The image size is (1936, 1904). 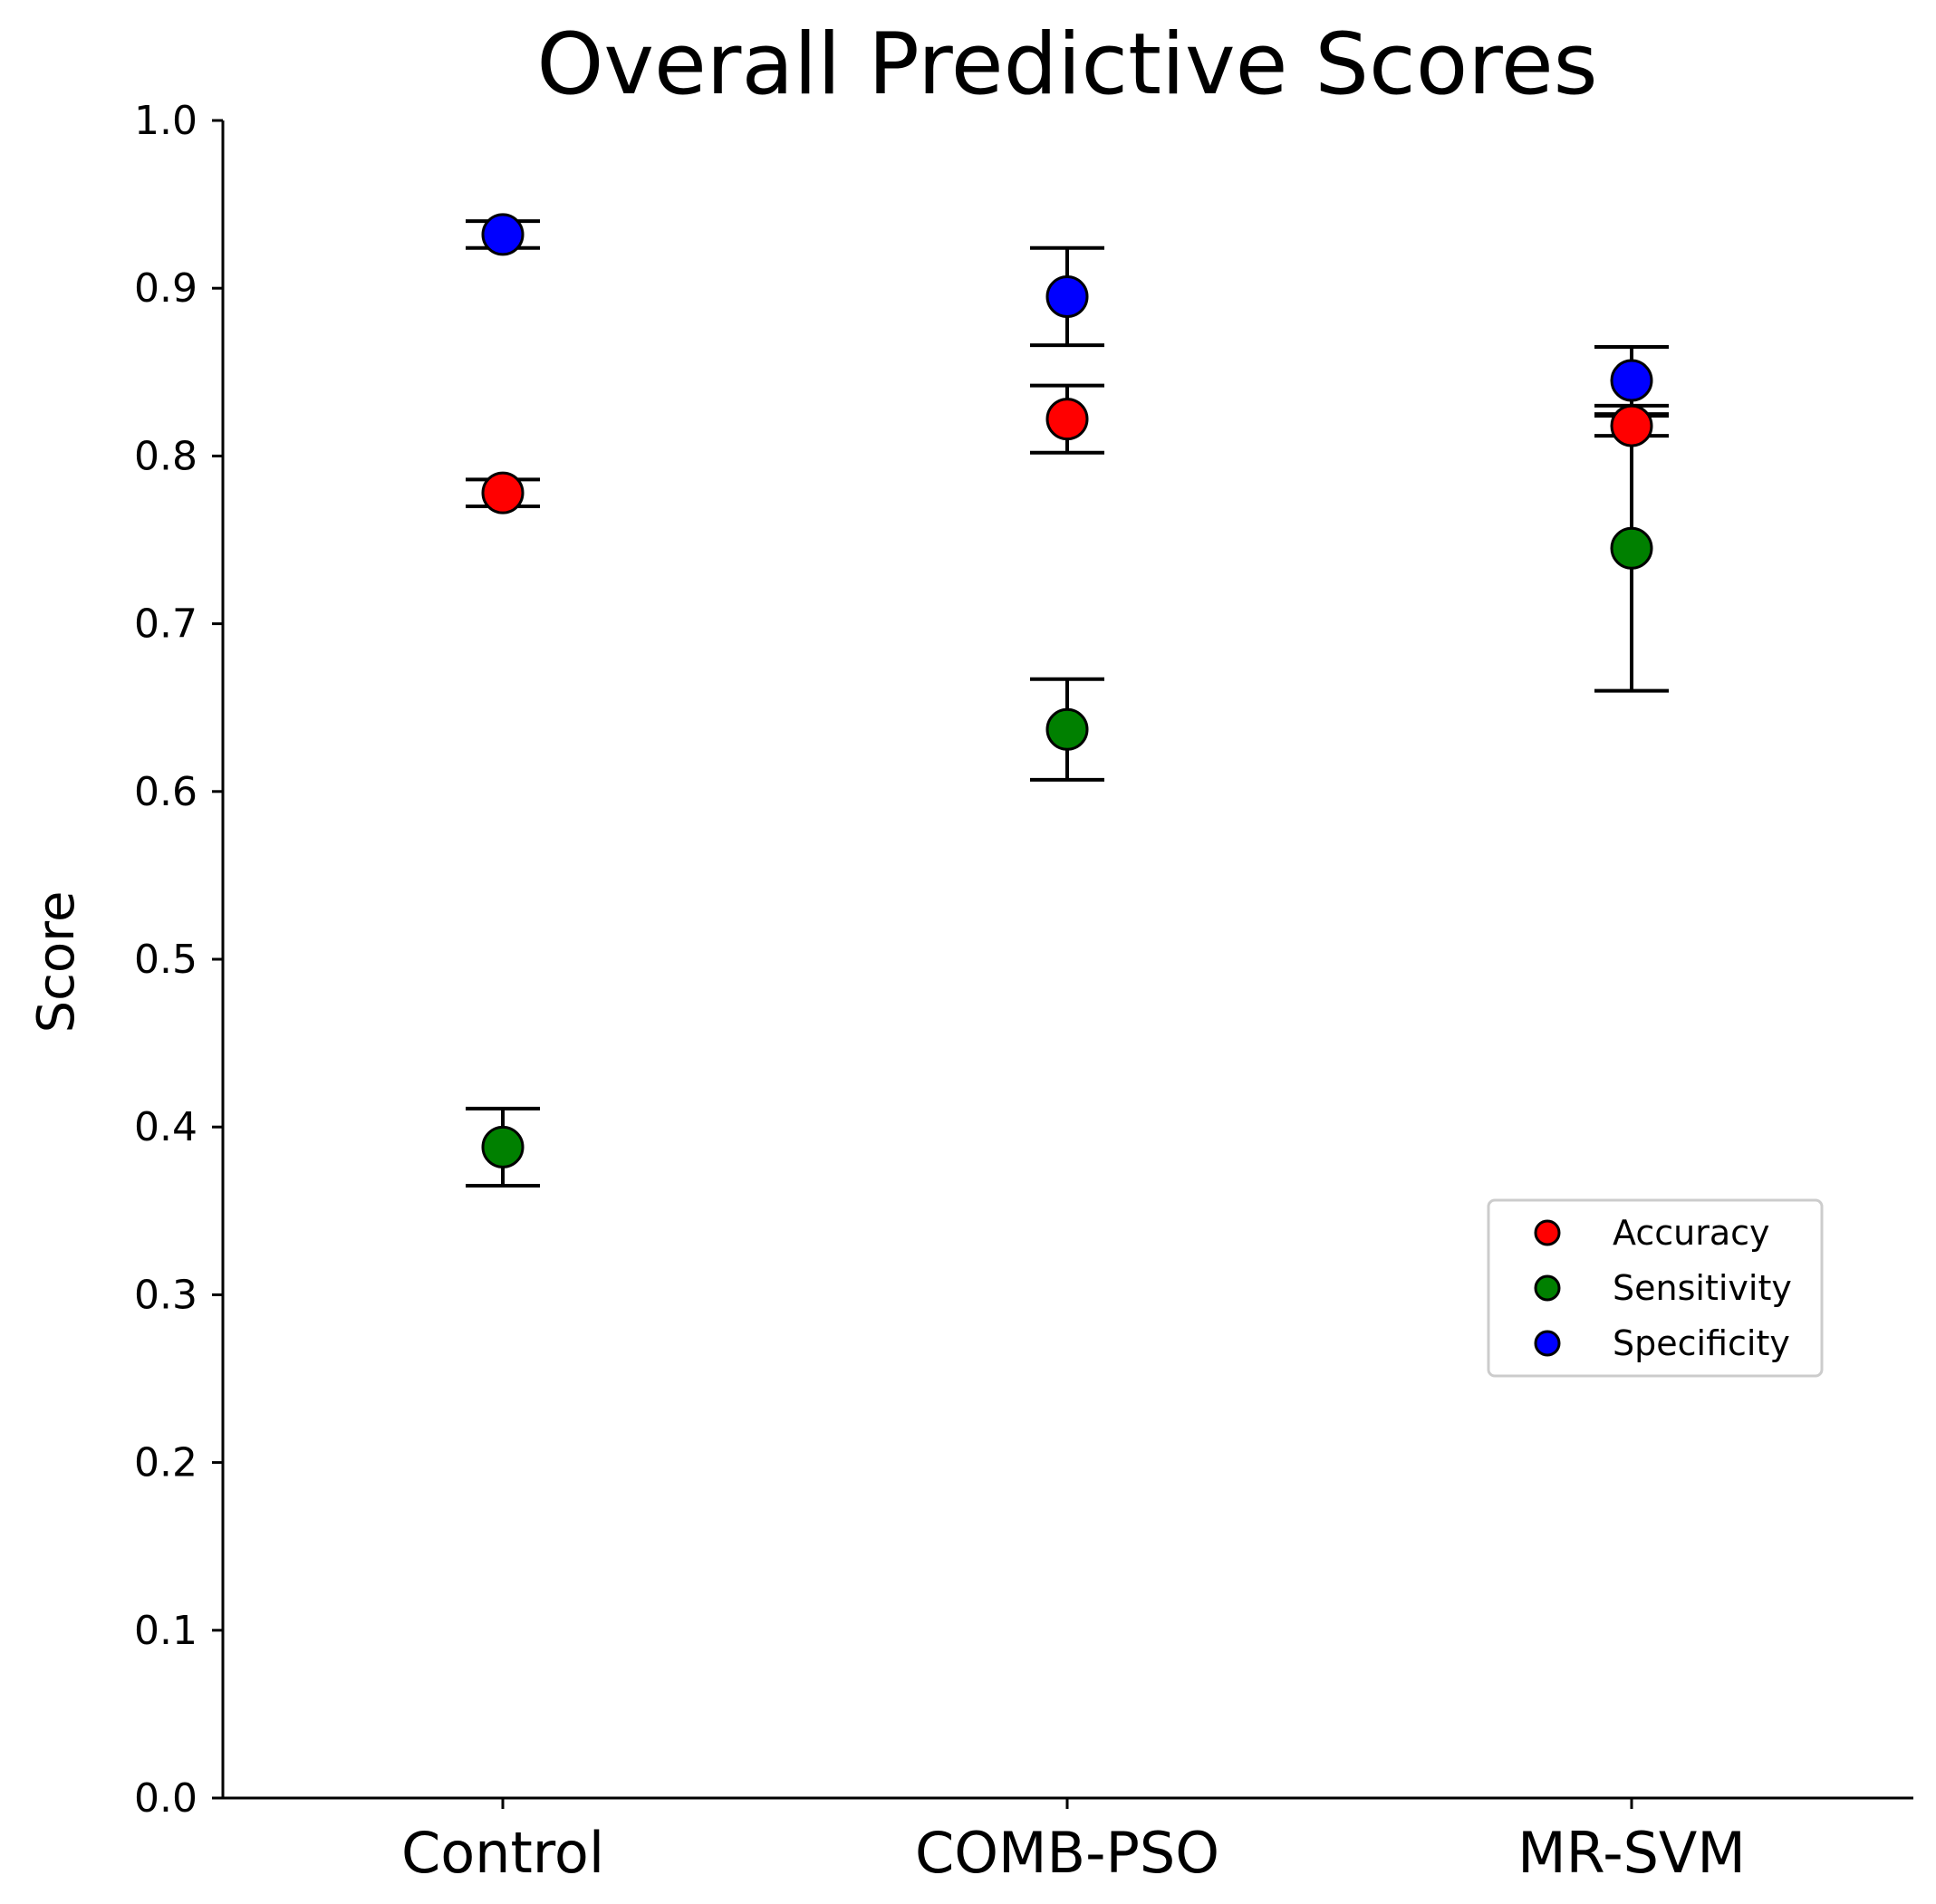 I want to click on legend-marker-specificity, so click(x=1547, y=1344).